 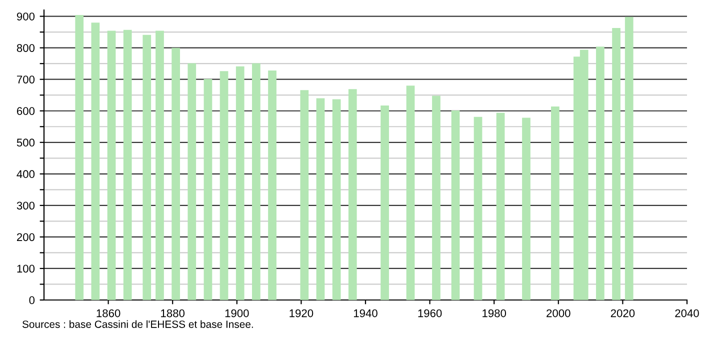 I want to click on y-tick-label: 100, so click(x=26, y=268).